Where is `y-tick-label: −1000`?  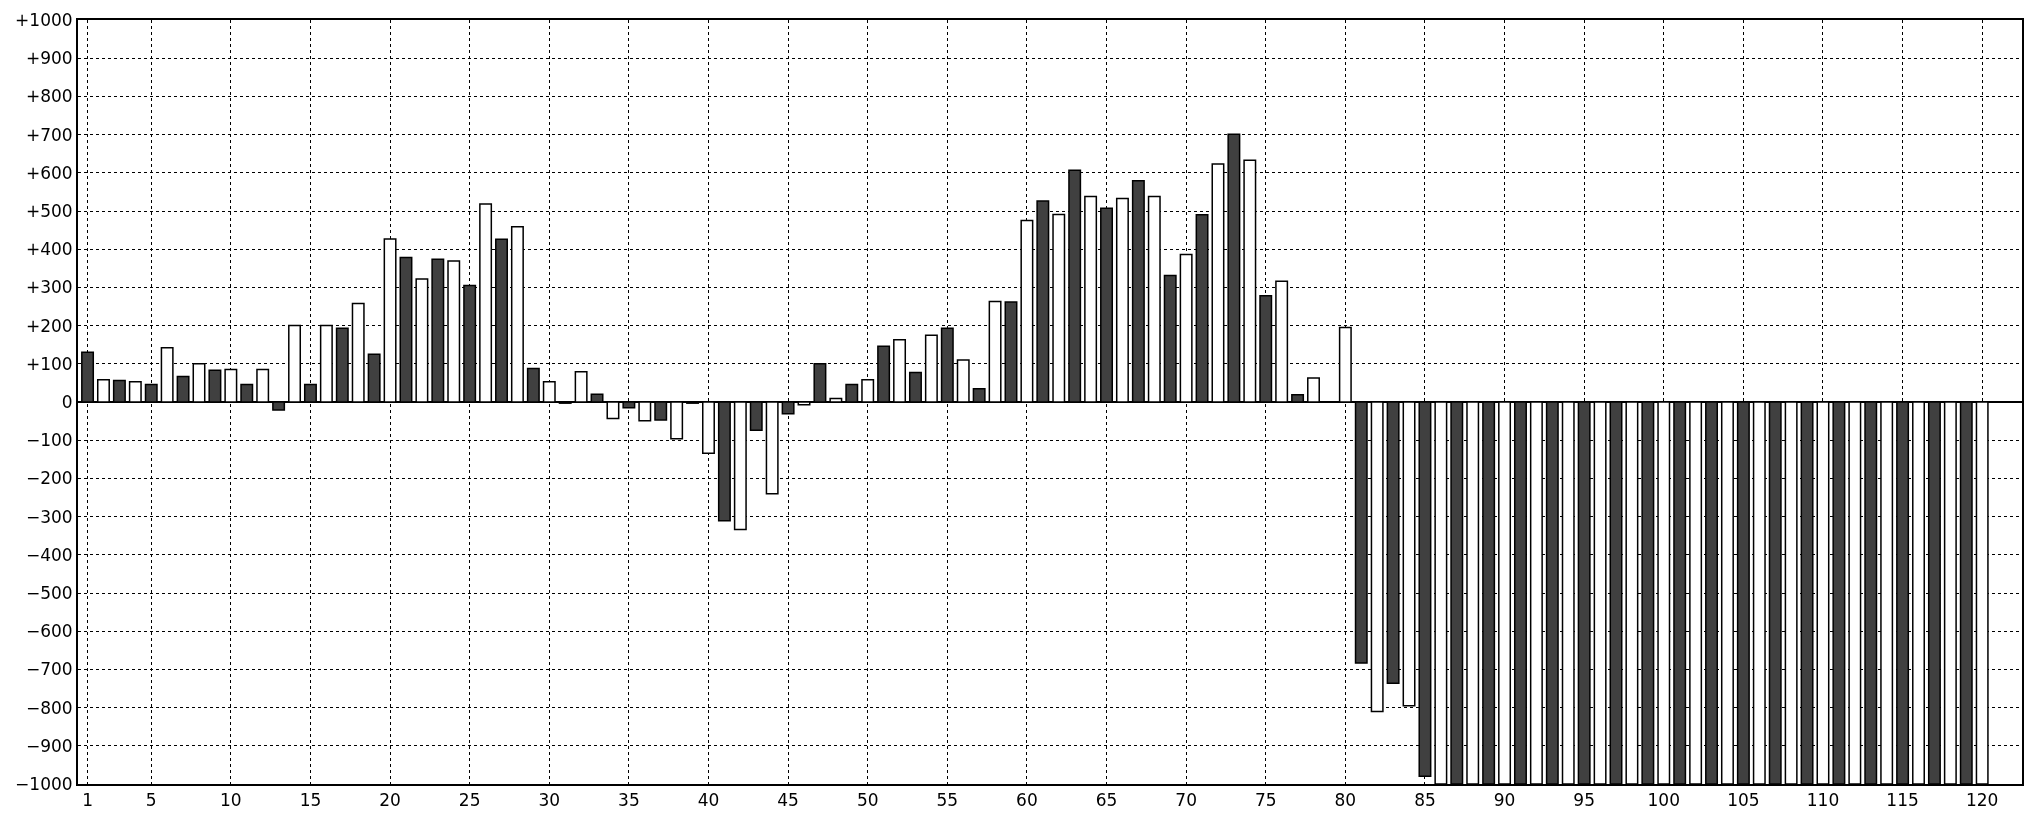
y-tick-label: −1000 is located at coordinates (44, 783).